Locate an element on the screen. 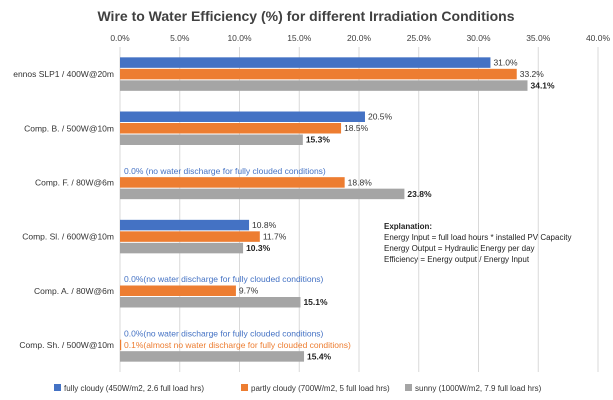  category-label: ennos SLP1 / 400W@20m is located at coordinates (63, 74).